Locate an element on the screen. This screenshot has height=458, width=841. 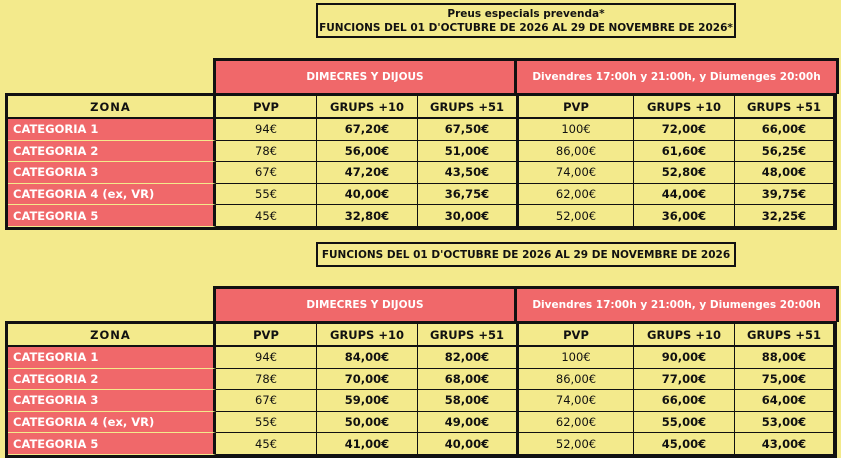
price-cell: 64,00€ is located at coordinates (784, 401).